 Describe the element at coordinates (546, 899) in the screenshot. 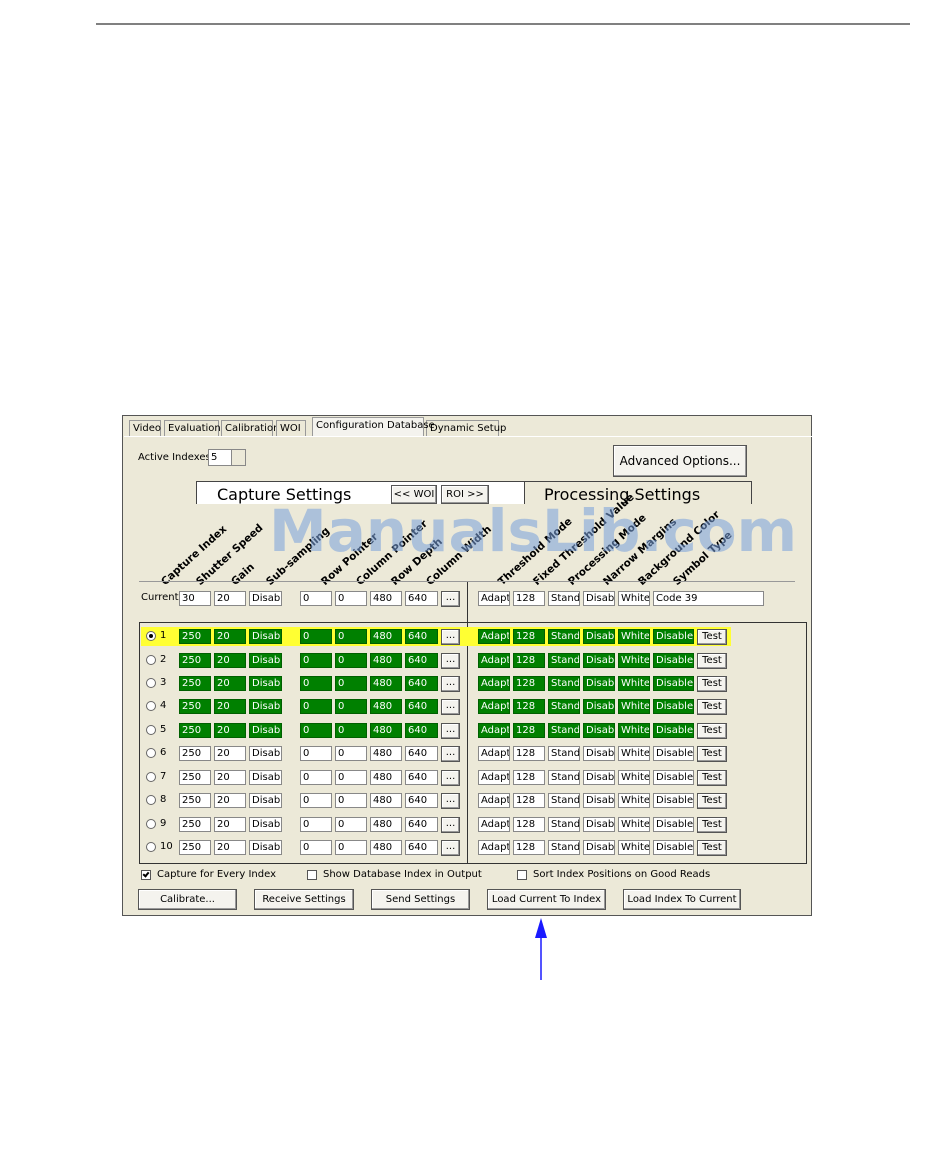

I see `button: Load Current To Index` at that location.